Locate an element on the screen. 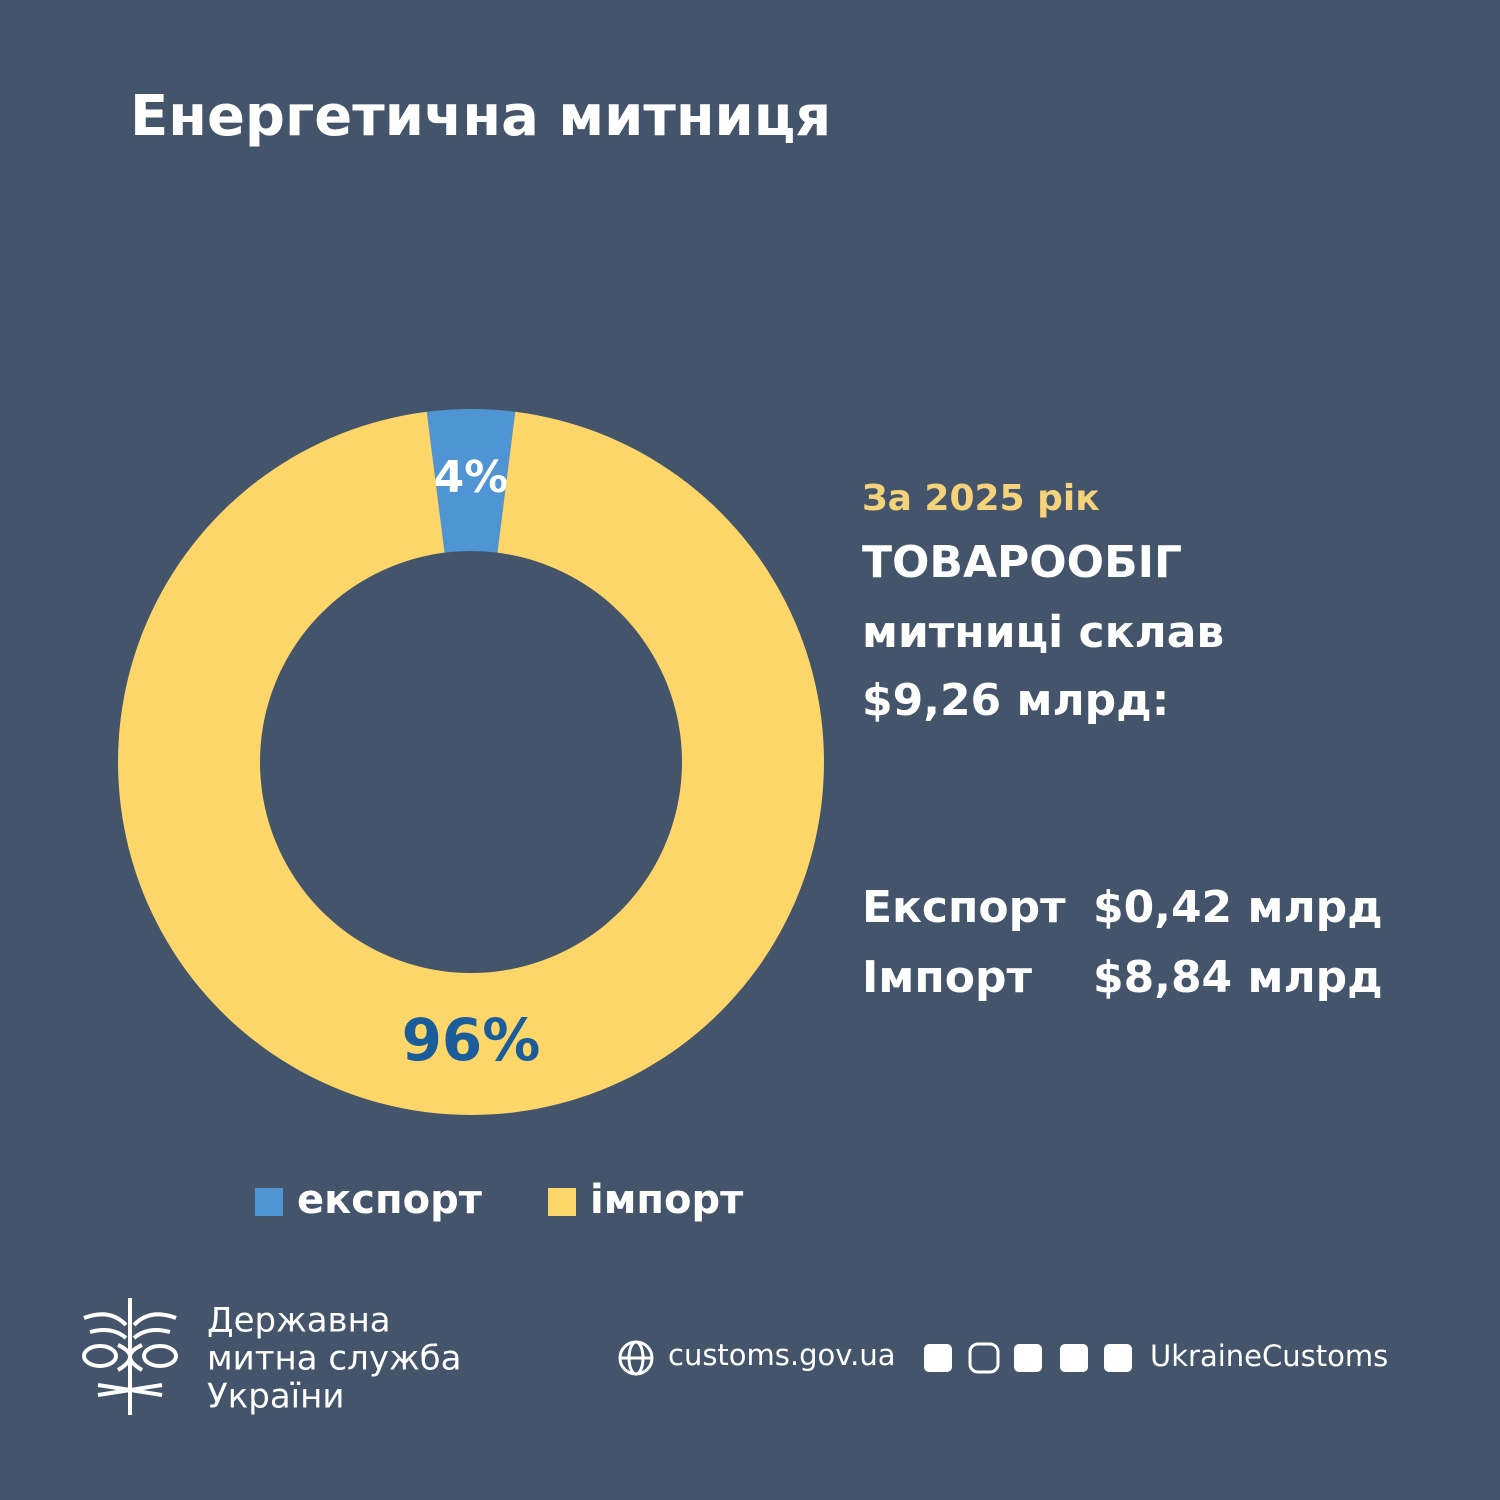  web-icon is located at coordinates (636, 1358).